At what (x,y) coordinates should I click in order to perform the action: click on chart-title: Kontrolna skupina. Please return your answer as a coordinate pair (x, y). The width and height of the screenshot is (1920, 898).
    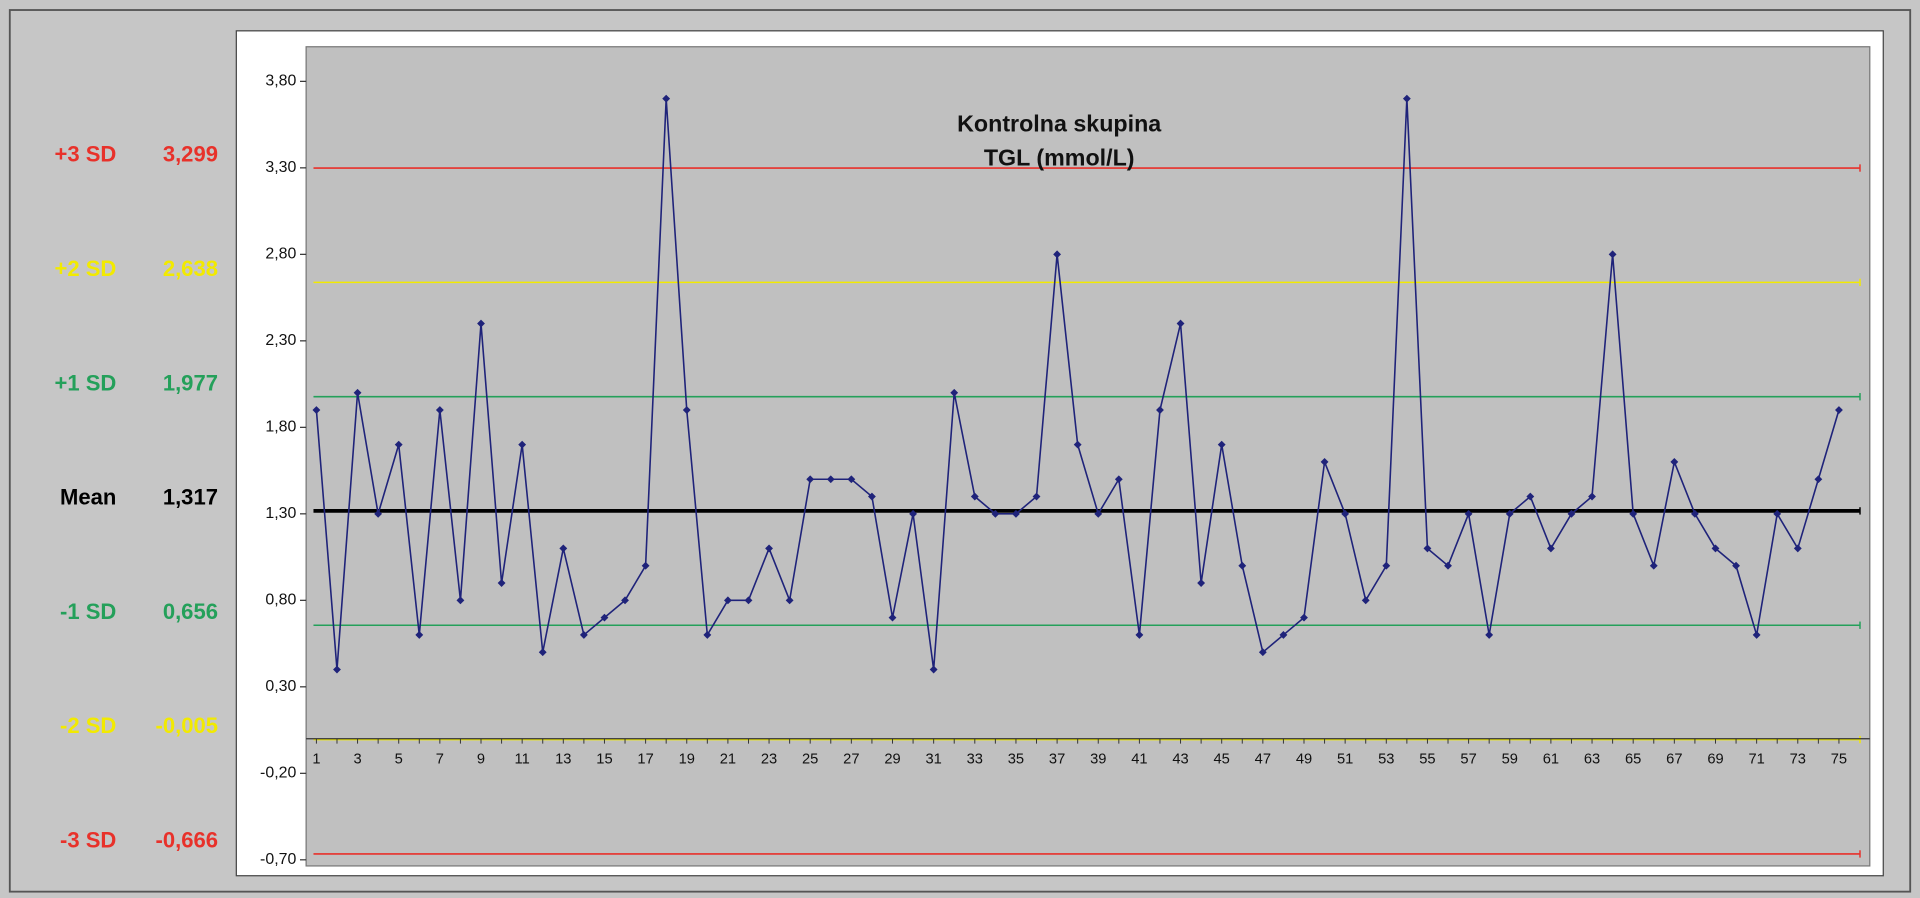
    Looking at the image, I should click on (1059, 123).